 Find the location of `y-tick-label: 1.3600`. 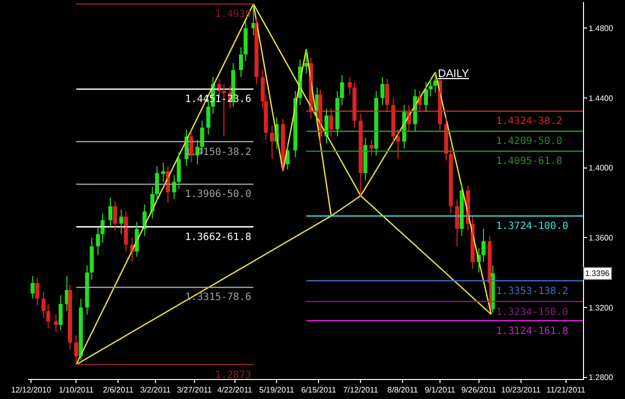

y-tick-label: 1.3600 is located at coordinates (601, 237).